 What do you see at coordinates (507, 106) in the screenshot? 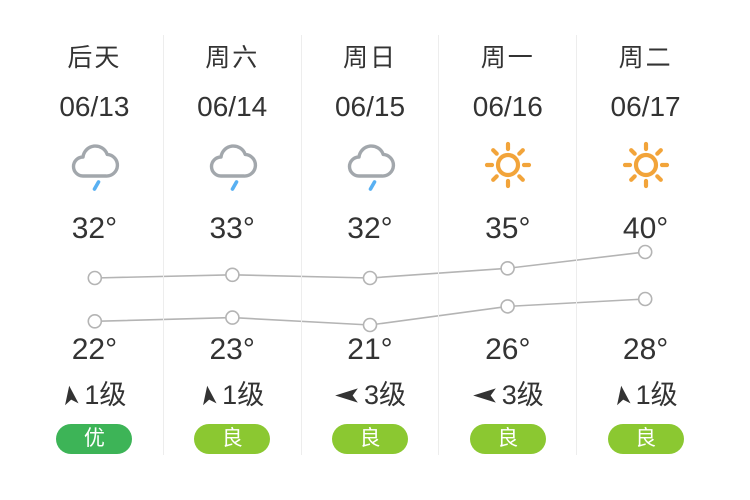
I see `date-label: 06/16` at bounding box center [507, 106].